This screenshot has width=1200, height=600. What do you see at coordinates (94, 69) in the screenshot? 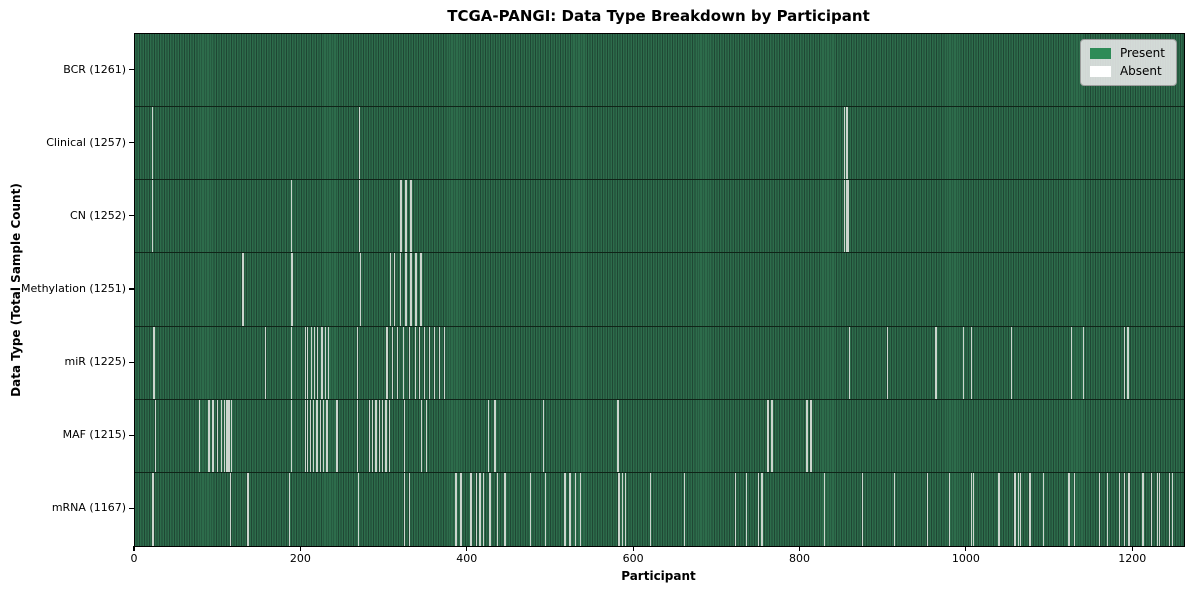
I see `y-tick-label: BCR (1261)` at bounding box center [94, 69].